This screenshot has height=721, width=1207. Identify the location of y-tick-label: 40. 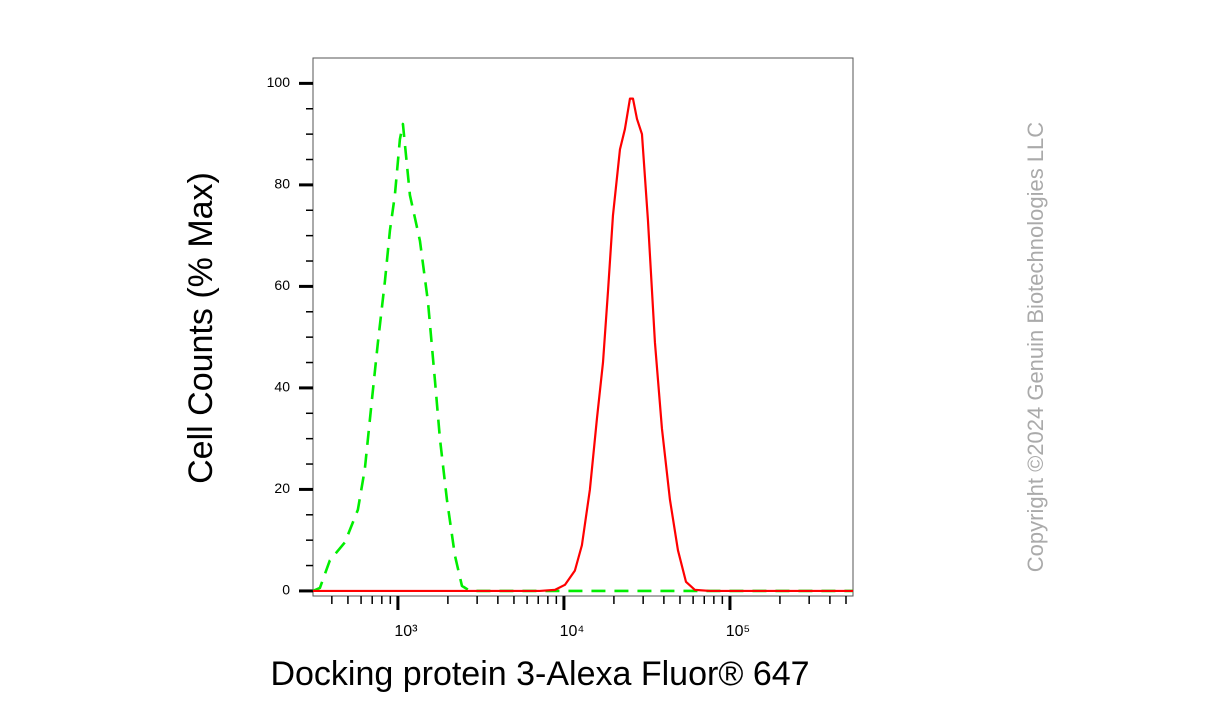
(282, 387).